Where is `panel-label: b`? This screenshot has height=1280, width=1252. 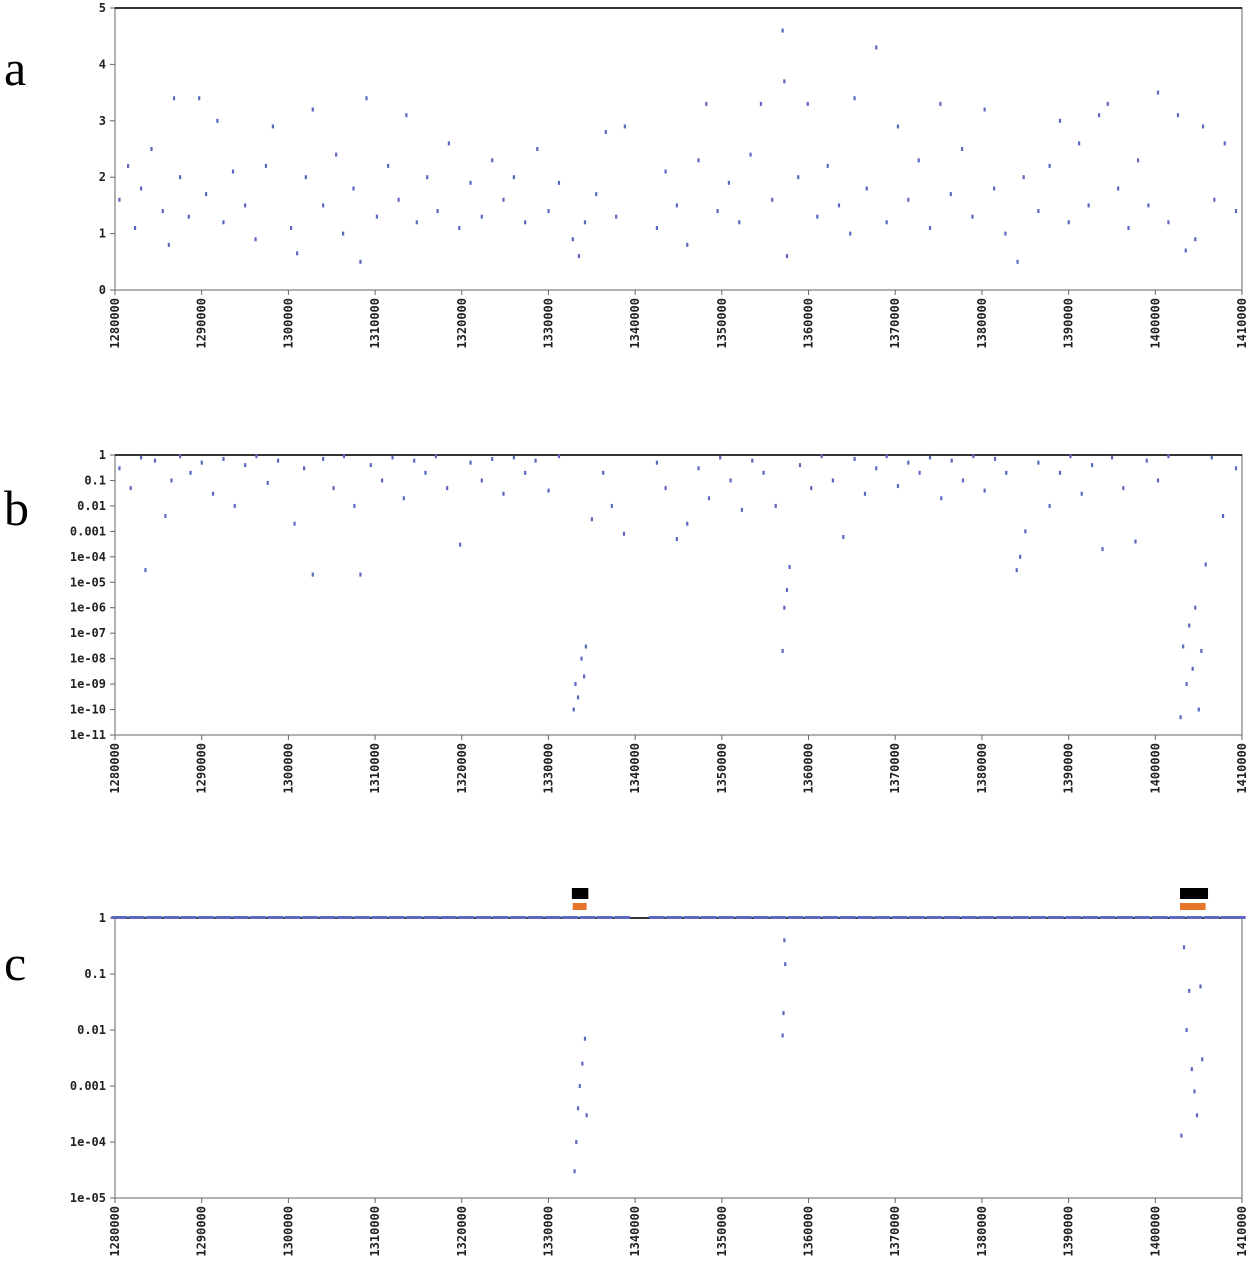 panel-label: b is located at coordinates (16, 508).